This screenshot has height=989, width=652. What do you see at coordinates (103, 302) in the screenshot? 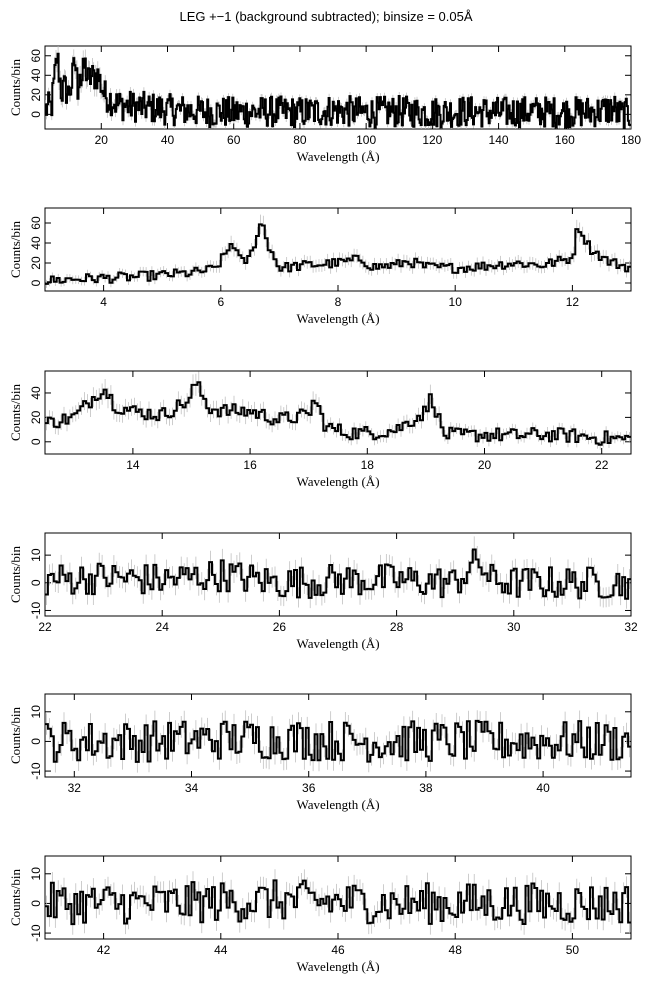
I see `x-tick-label: 4` at bounding box center [103, 302].